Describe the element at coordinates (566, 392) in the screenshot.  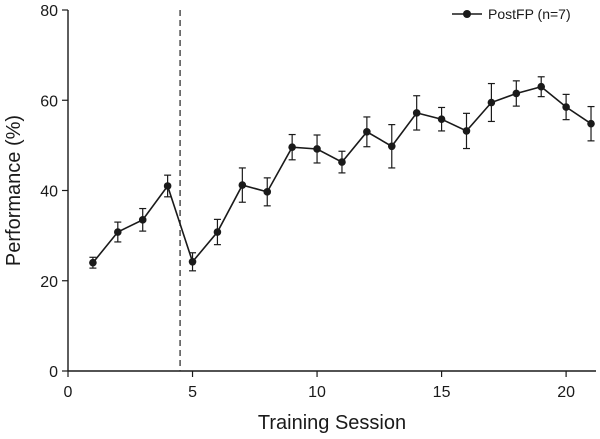
I see `x-tick-label: 20` at that location.